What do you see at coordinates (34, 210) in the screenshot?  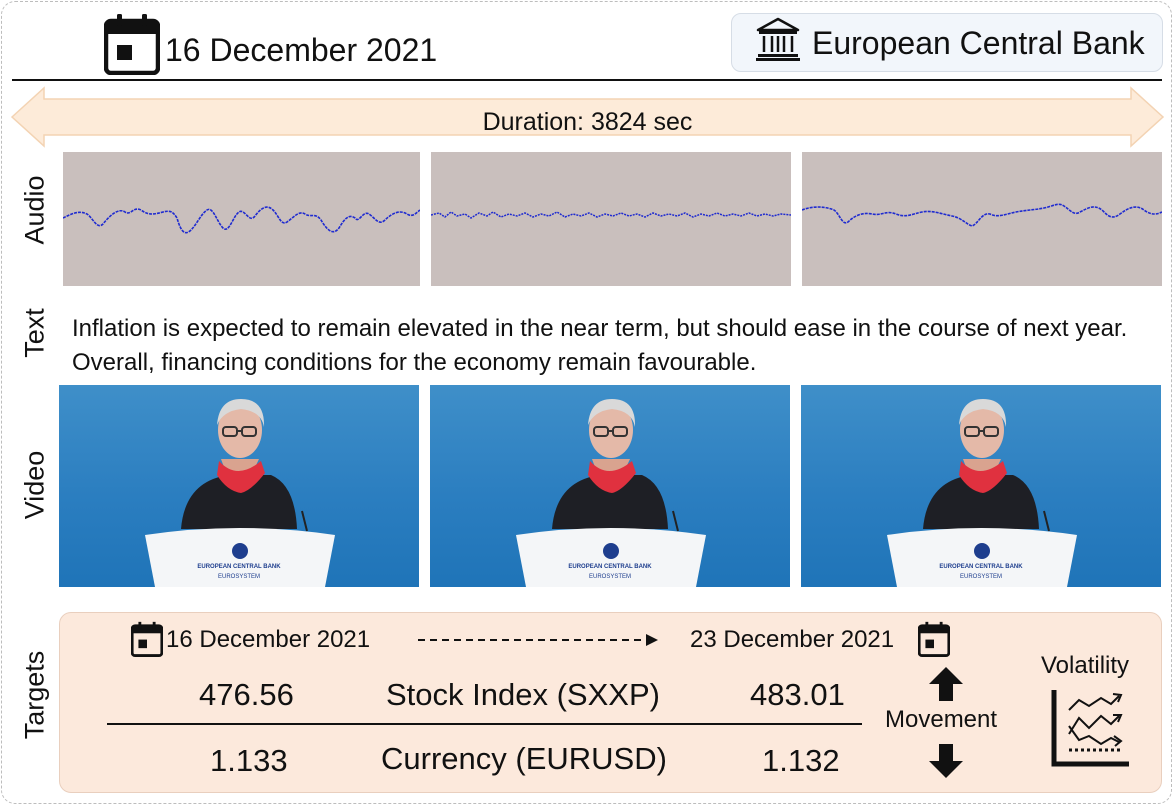 I see `audio-label: Audio` at bounding box center [34, 210].